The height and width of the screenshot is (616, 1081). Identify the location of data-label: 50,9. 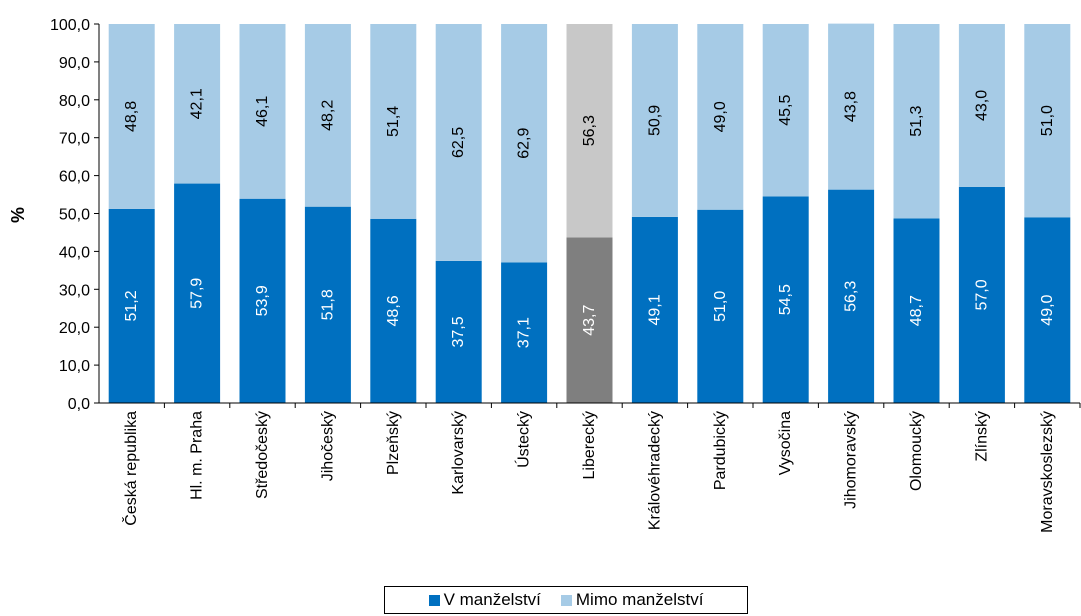
(654, 120).